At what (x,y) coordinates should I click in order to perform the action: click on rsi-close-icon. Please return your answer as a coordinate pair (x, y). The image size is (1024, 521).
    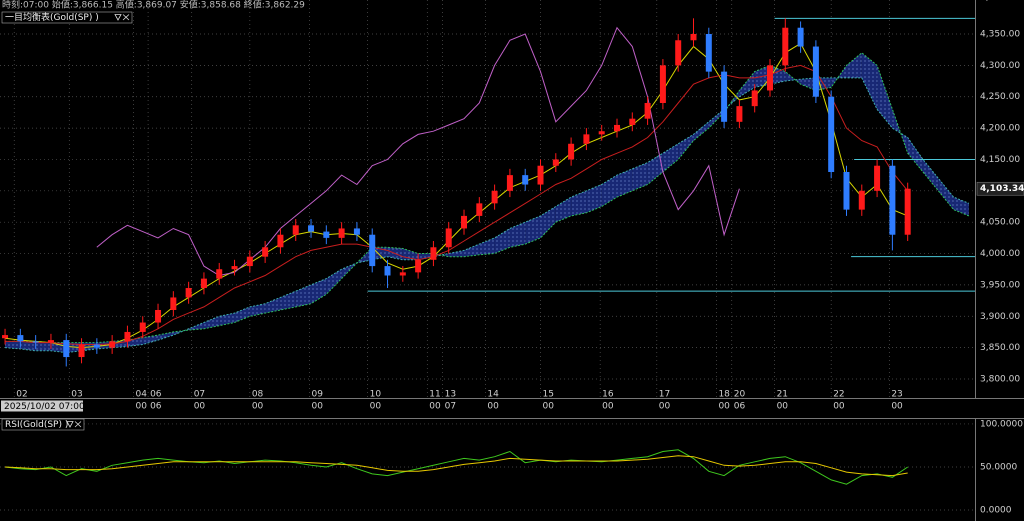
    Looking at the image, I should click on (78, 424).